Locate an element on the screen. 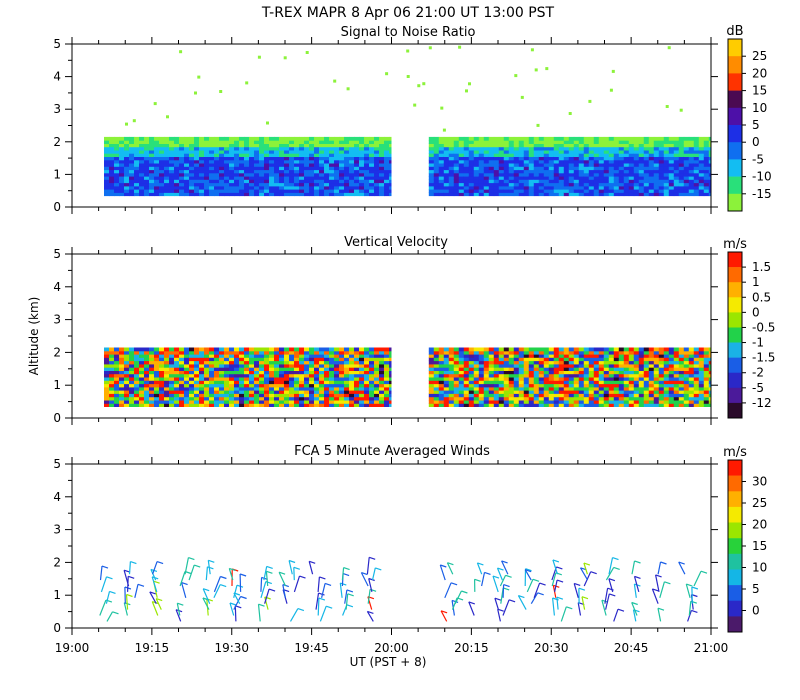 This screenshot has width=800, height=700. colorbar-swatch is located at coordinates (735, 530).